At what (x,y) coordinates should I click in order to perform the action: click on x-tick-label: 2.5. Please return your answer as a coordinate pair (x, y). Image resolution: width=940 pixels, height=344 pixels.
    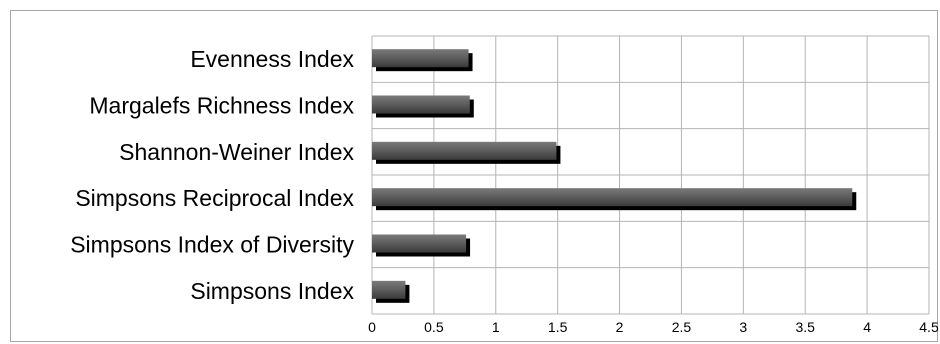
    Looking at the image, I should click on (682, 327).